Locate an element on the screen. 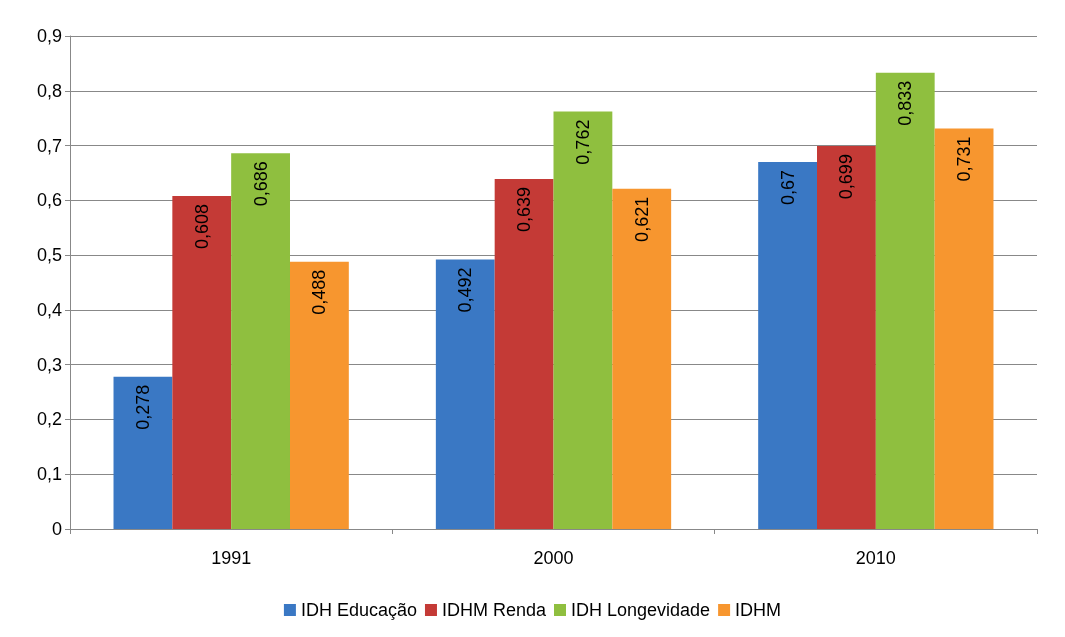 Image resolution: width=1065 pixels, height=637 pixels. x-tick-label: 1991 is located at coordinates (231, 558).